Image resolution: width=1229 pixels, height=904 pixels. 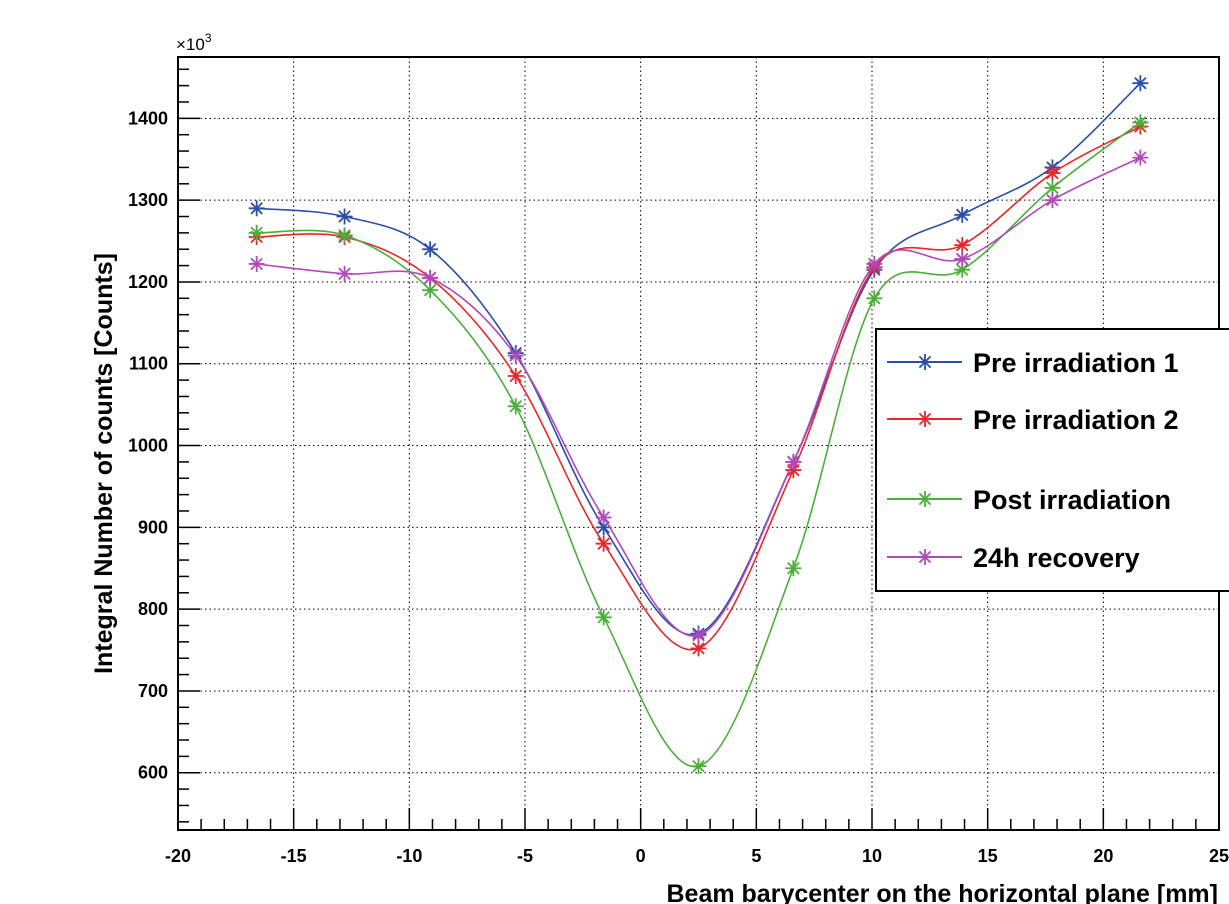 I want to click on x-tick-label: 20, so click(x=1103, y=856).